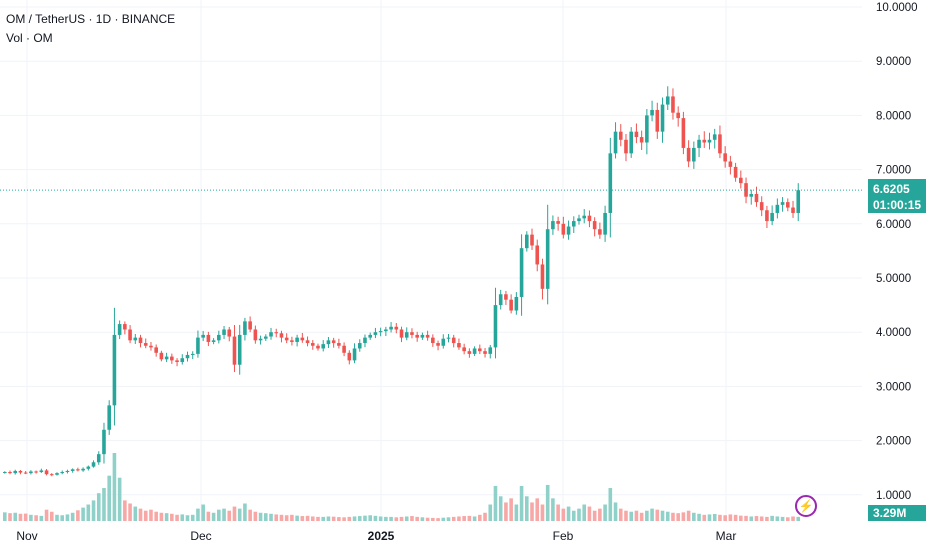 Image resolution: width=932 pixels, height=550 pixels. What do you see at coordinates (893, 116) in the screenshot?
I see `price-tick-label: 8.0000` at bounding box center [893, 116].